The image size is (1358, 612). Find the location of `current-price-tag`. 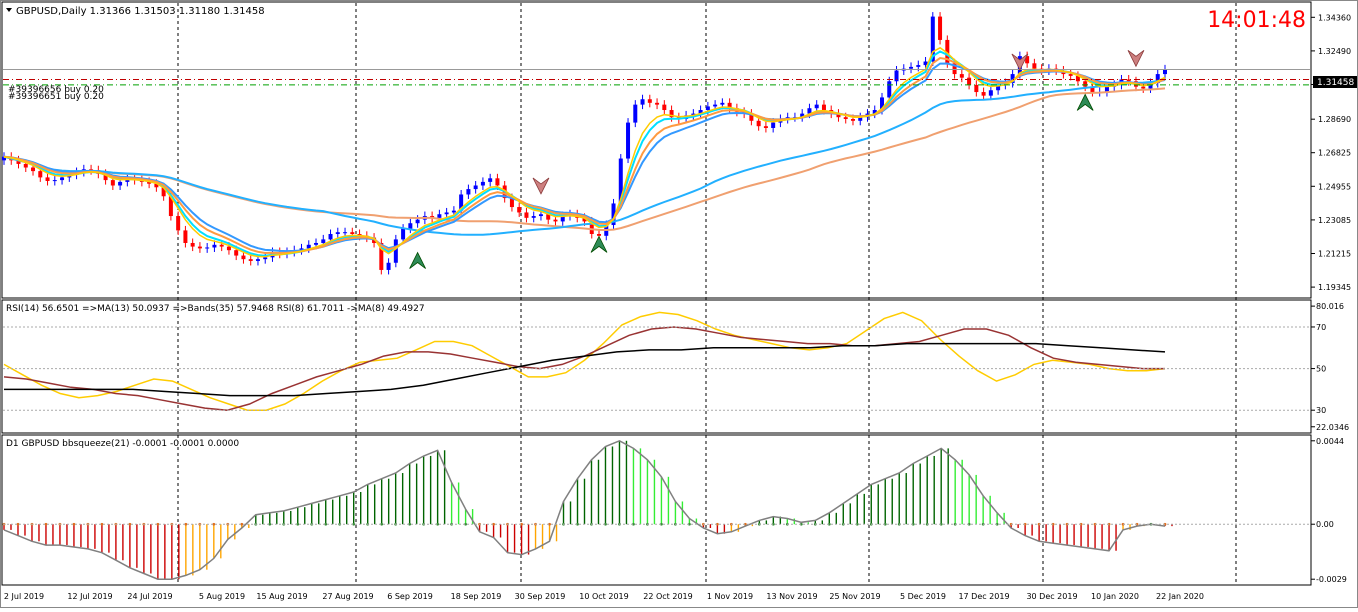

current-price-tag is located at coordinates (1335, 82).